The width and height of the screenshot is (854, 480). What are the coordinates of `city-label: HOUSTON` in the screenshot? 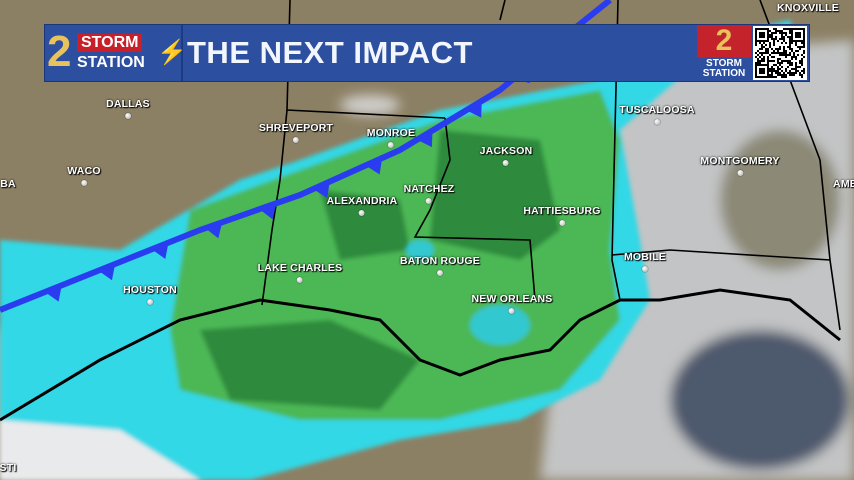 It's located at (150, 290).